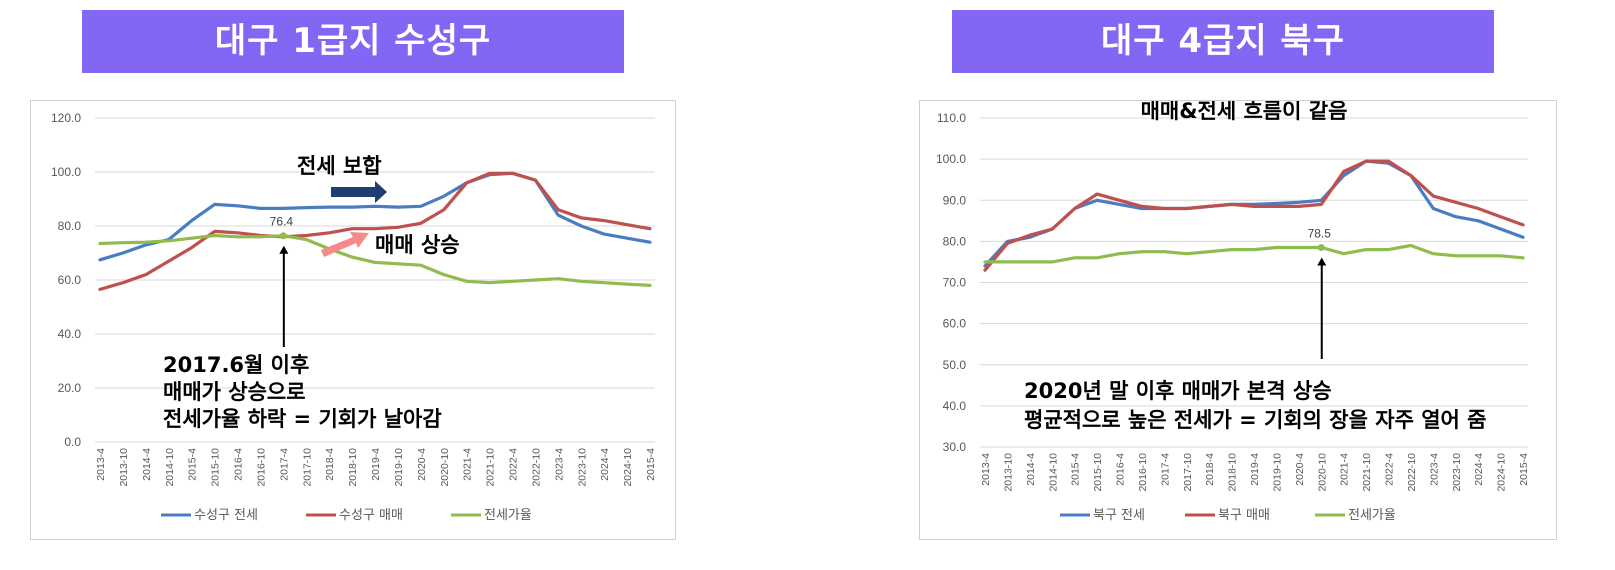 This screenshot has width=1615, height=570. I want to click on marker-value-label: 76.4, so click(282, 222).